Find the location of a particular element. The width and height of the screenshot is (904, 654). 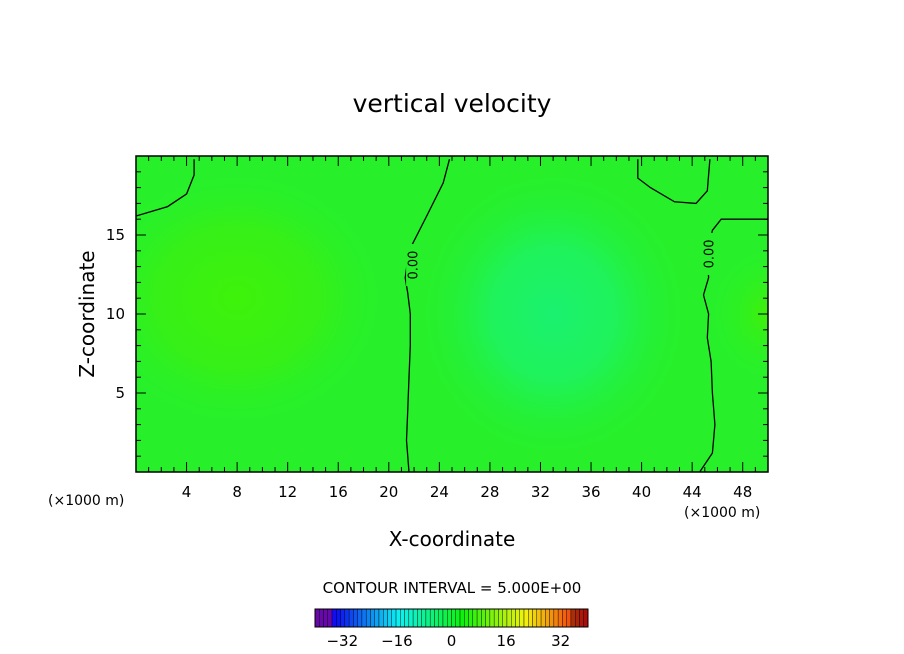

x-tick-label: 20 is located at coordinates (388, 492).